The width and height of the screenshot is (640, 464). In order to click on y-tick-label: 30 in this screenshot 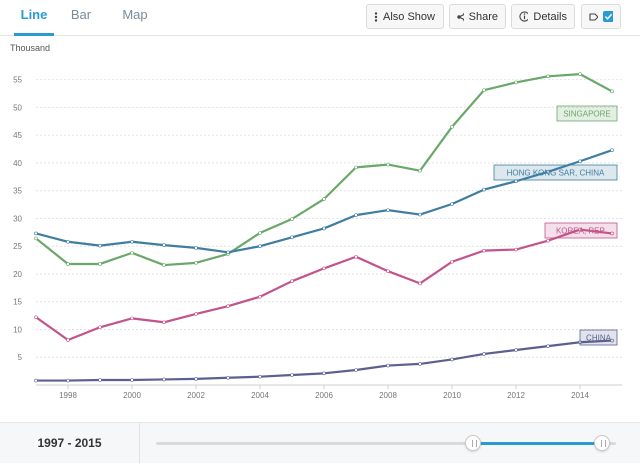, I will do `click(17, 218)`.